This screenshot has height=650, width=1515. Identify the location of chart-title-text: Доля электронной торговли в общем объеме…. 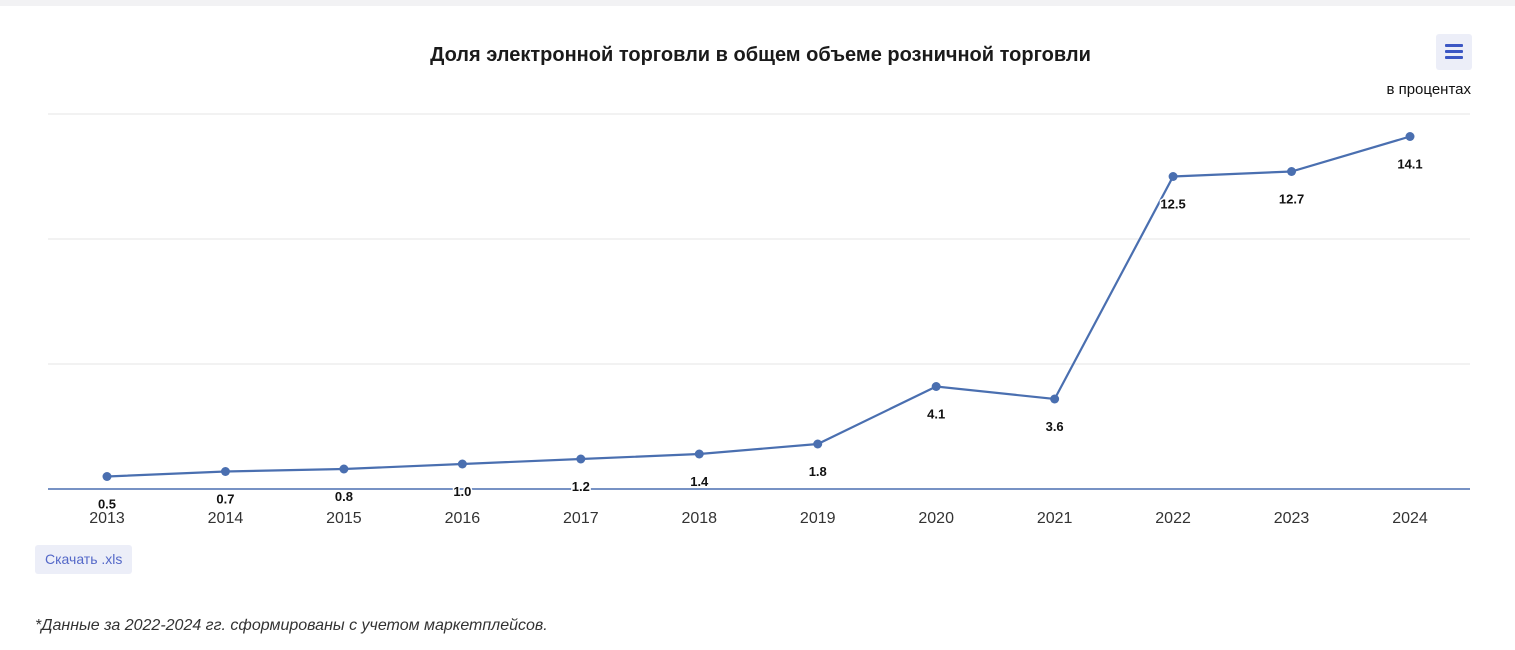
(760, 55).